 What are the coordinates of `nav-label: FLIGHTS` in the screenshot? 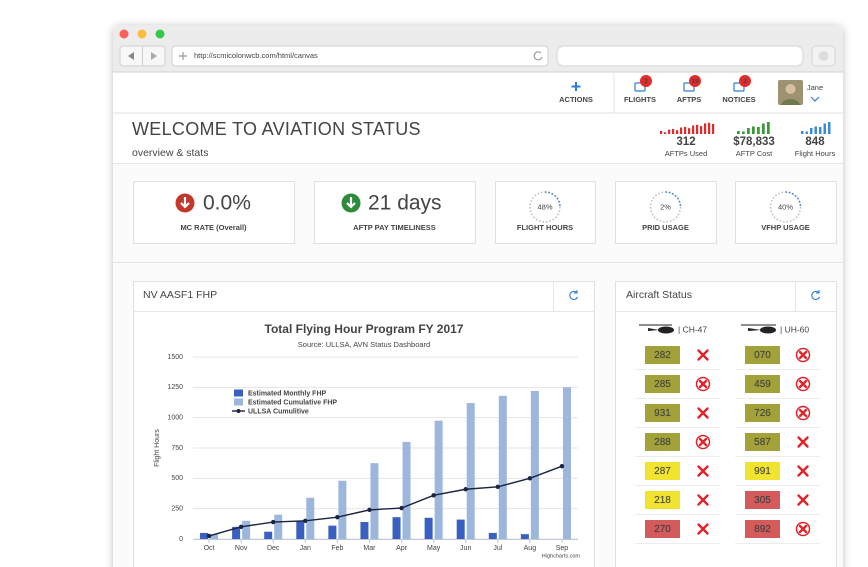 It's located at (640, 99).